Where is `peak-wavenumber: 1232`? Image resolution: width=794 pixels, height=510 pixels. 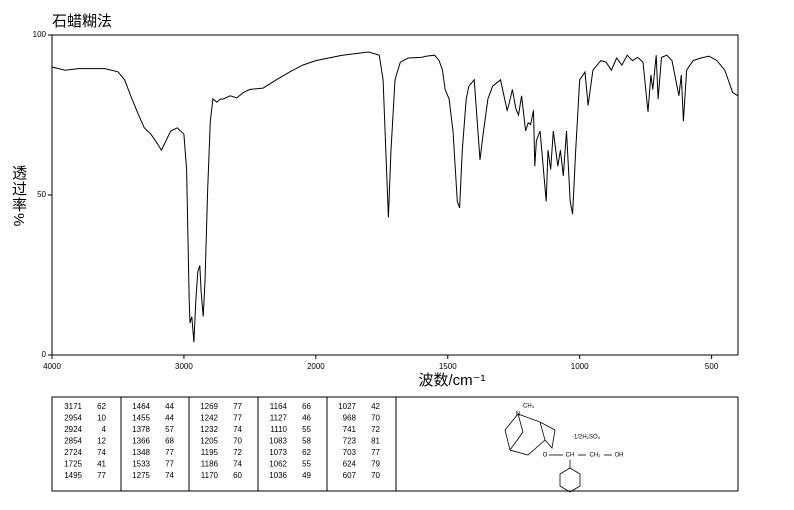
peak-wavenumber: 1232 is located at coordinates (209, 429).